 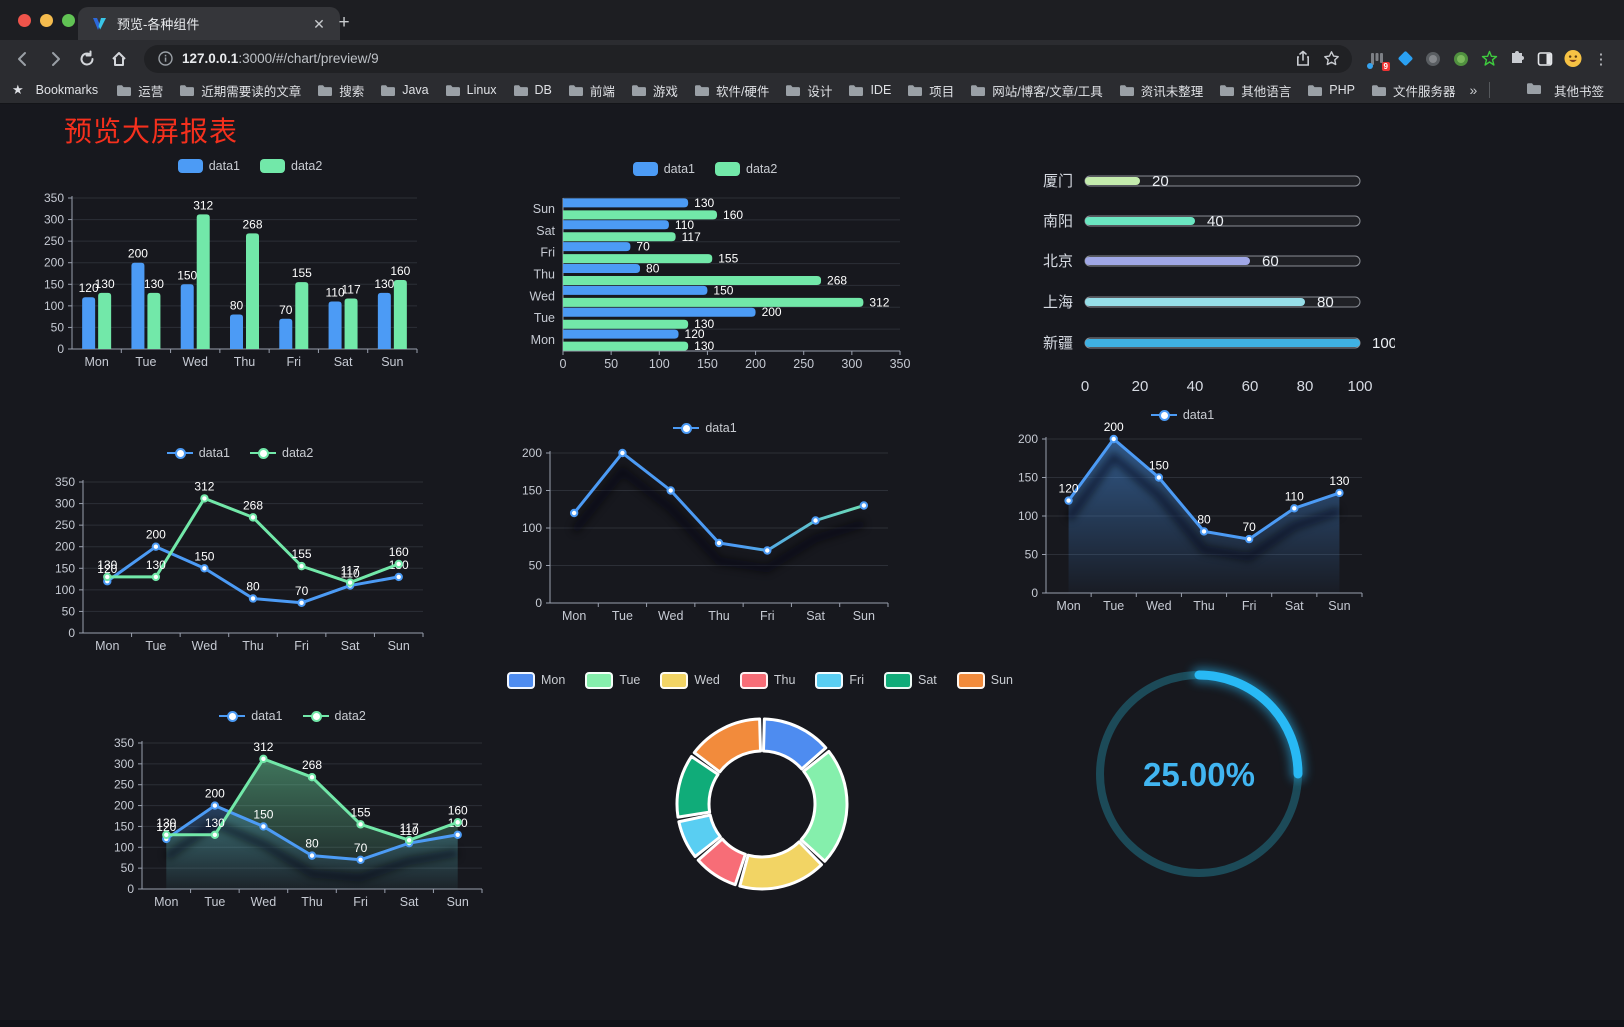 What do you see at coordinates (1204, 606) in the screenshot?
I see `svg-text: Thu` at bounding box center [1204, 606].